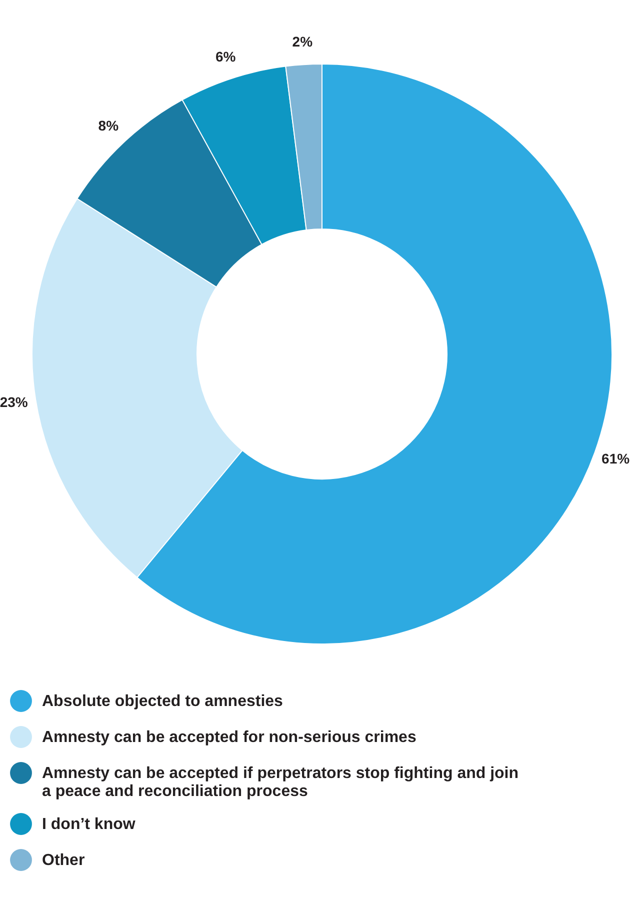 This screenshot has height=897, width=644. I want to click on legend-label: Other, so click(63, 860).